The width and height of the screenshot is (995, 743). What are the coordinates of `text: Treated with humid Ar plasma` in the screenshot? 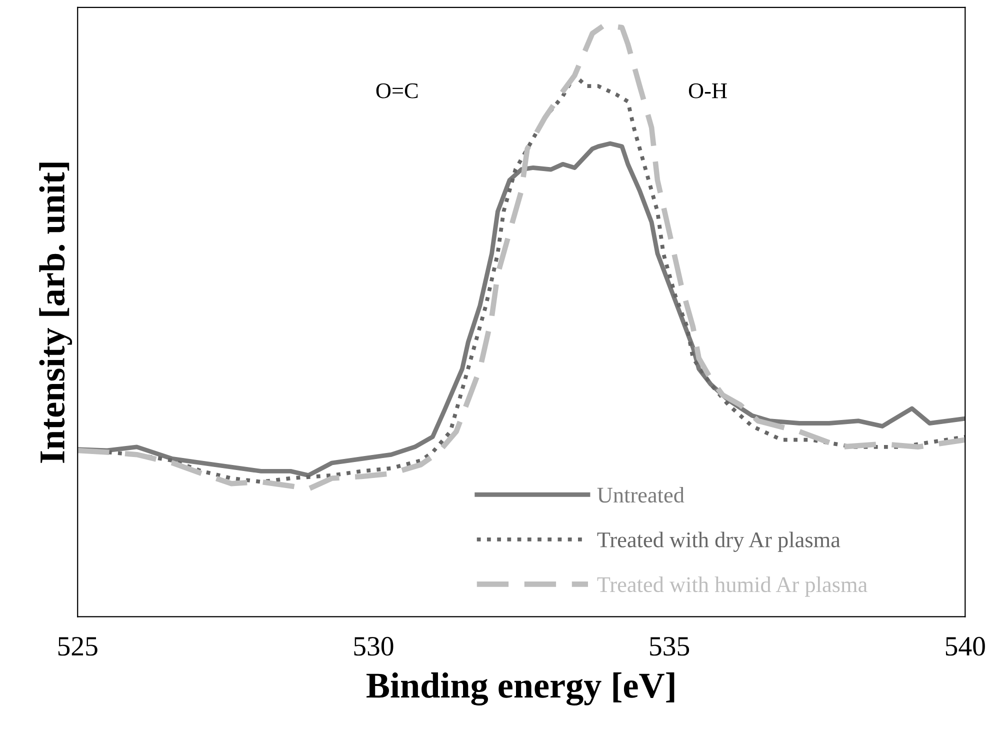 It's located at (732, 586).